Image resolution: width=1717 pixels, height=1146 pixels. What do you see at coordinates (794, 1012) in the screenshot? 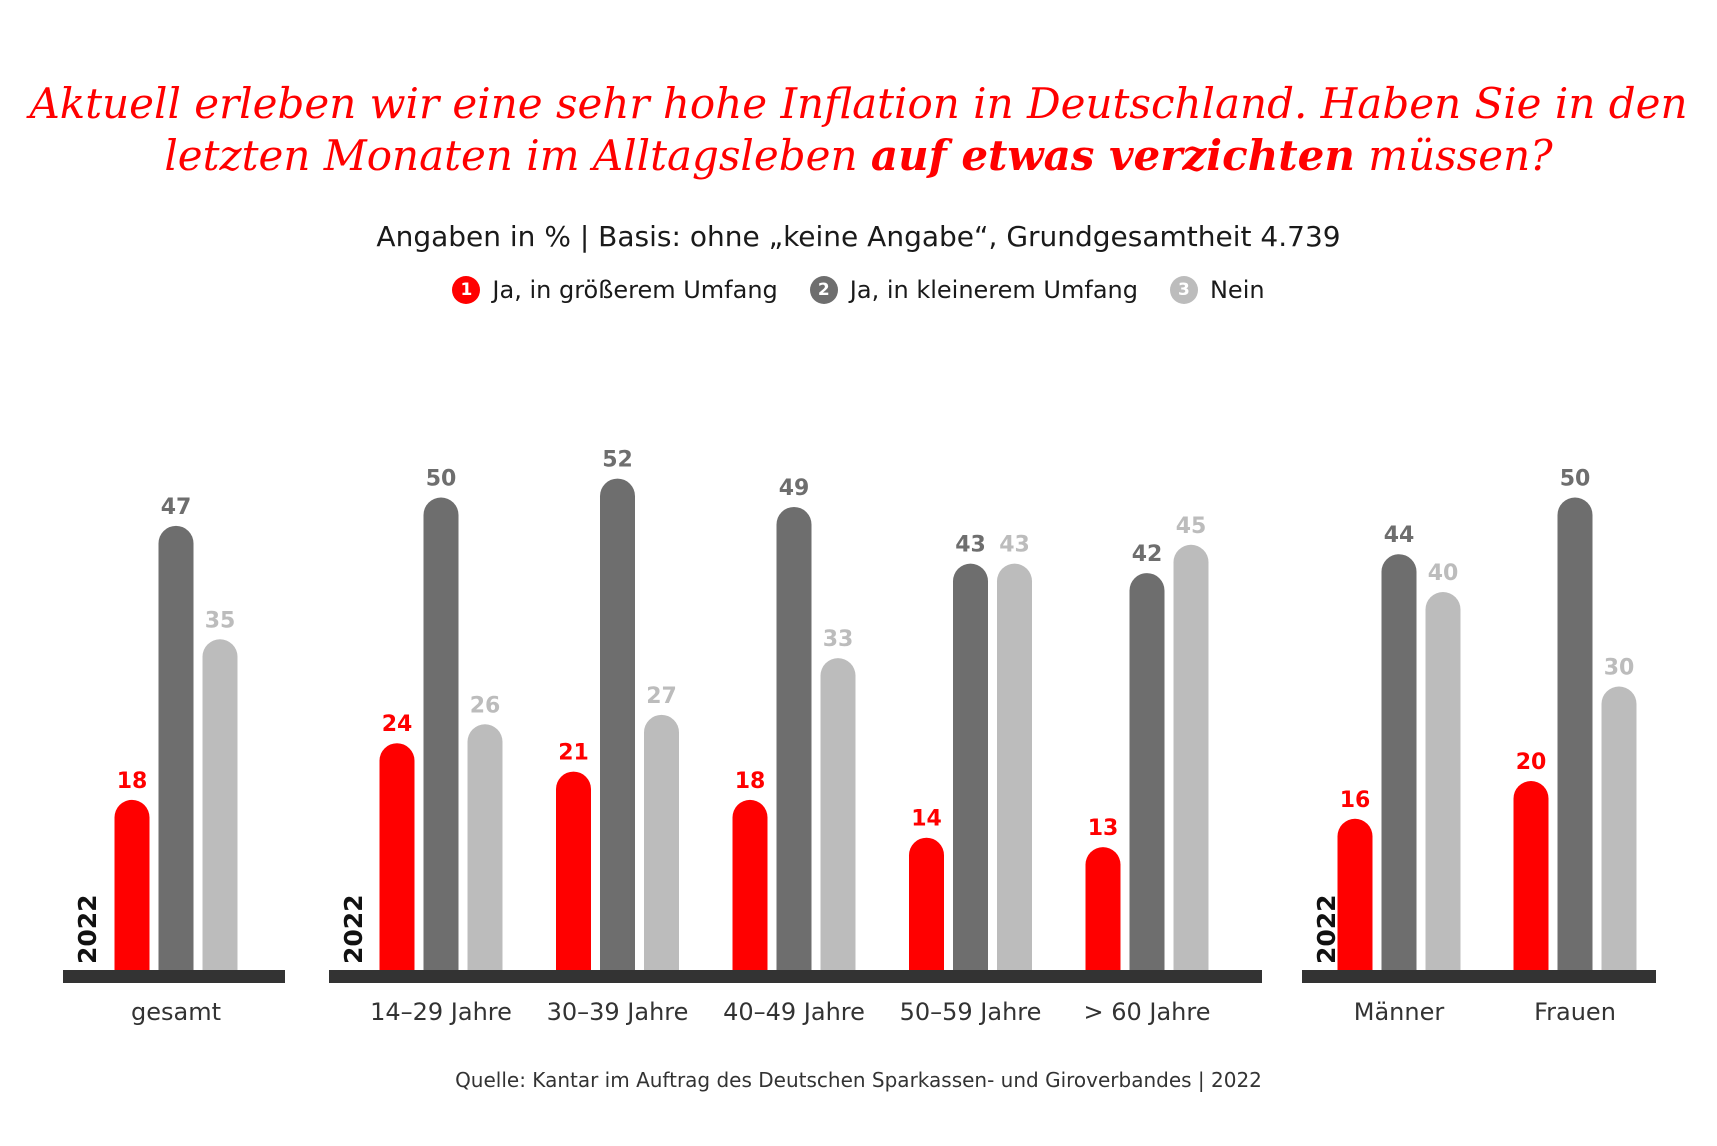
I see `category-label-2-3: 40–49 Jahre` at bounding box center [794, 1012].